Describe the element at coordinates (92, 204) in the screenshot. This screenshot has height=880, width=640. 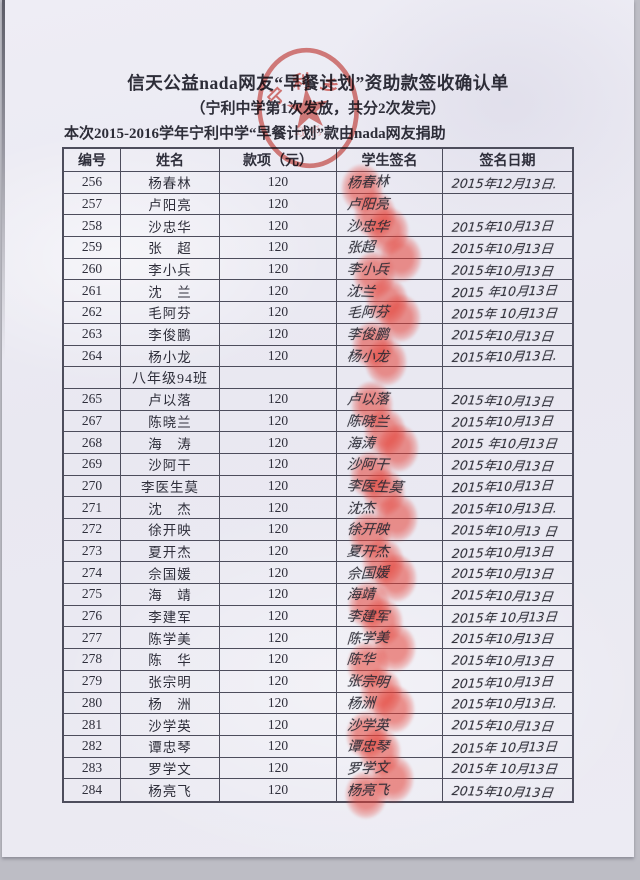
I see `student-number-cell: 257` at that location.